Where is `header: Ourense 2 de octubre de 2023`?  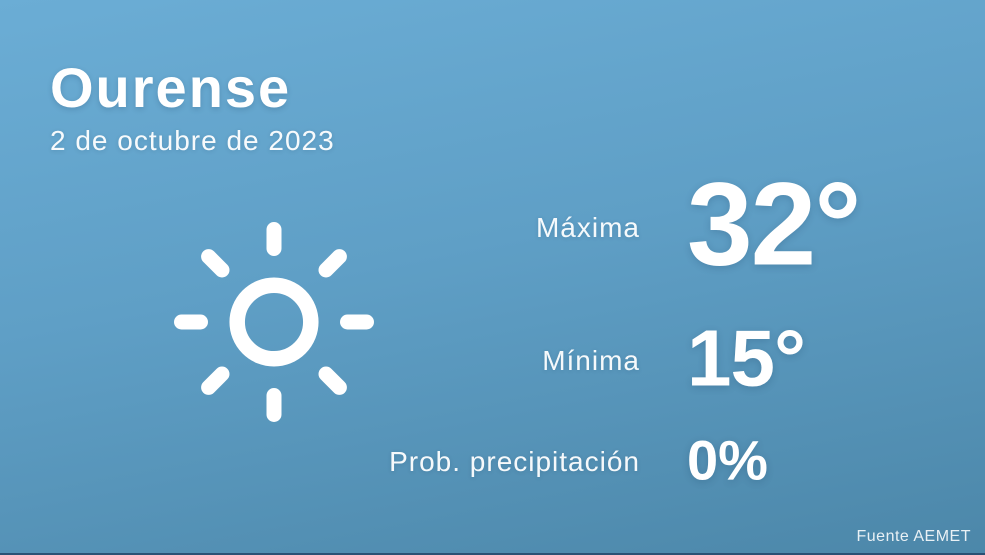
header: Ourense 2 de octubre de 2023 is located at coordinates (192, 108).